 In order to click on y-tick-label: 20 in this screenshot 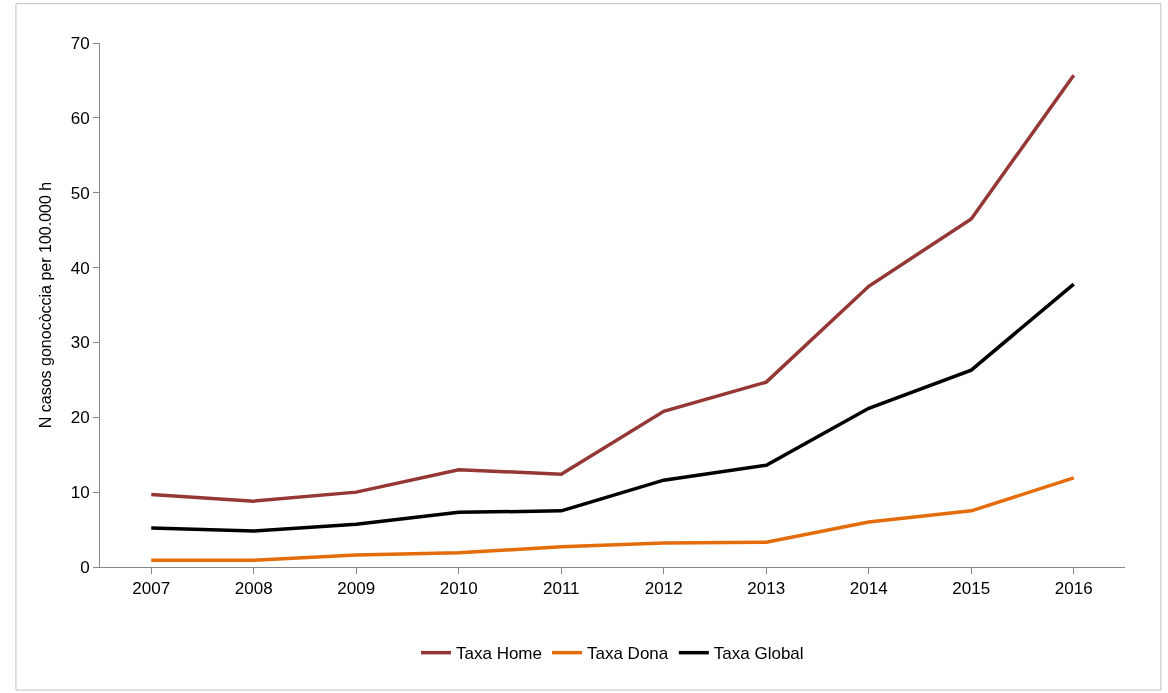, I will do `click(80, 418)`.